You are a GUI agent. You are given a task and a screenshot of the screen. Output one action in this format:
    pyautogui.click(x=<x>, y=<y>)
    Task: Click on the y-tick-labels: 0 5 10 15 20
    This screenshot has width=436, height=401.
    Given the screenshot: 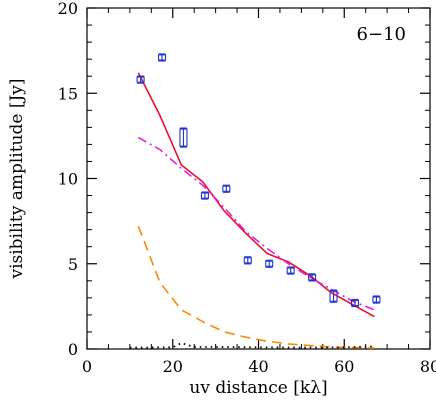 What is the action you would take?
    pyautogui.click(x=68, y=179)
    